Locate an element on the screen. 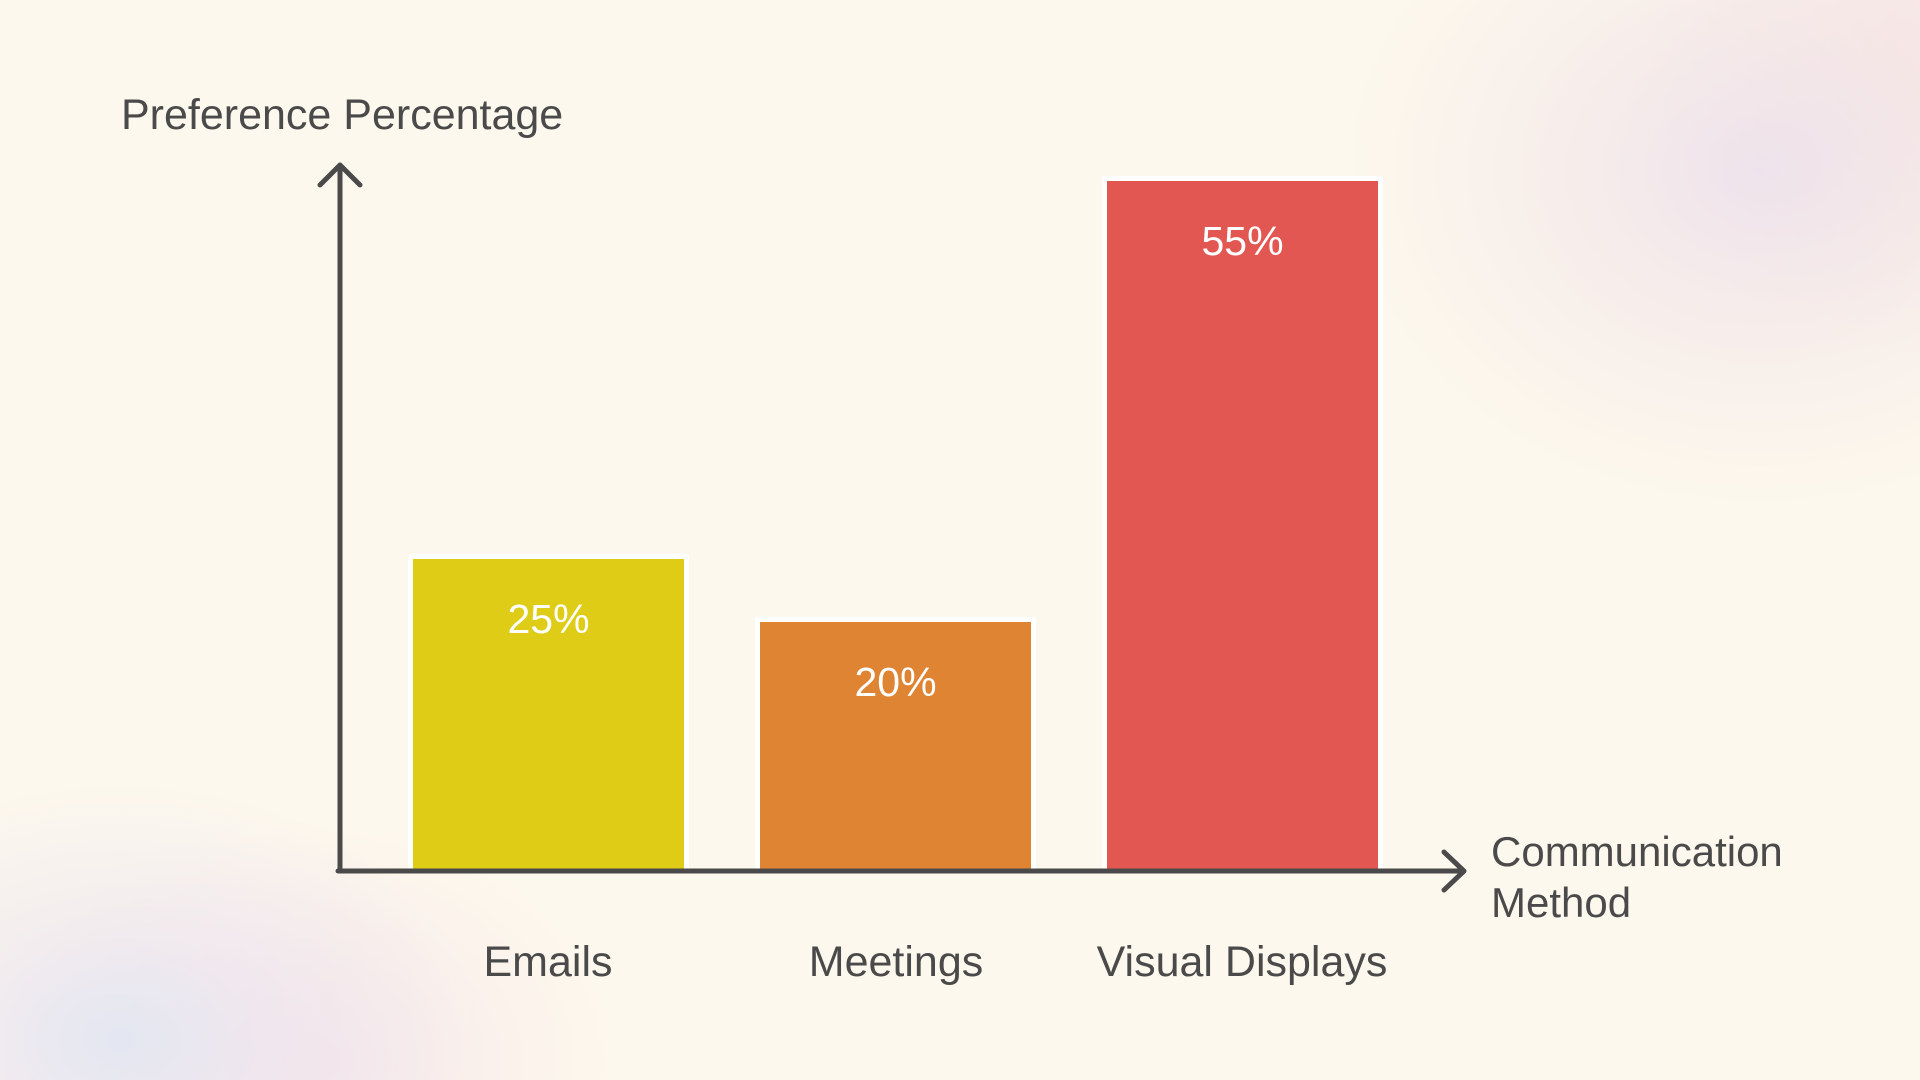 This screenshot has width=1920, height=1080. y-axis-arrow-icon is located at coordinates (340, 518).